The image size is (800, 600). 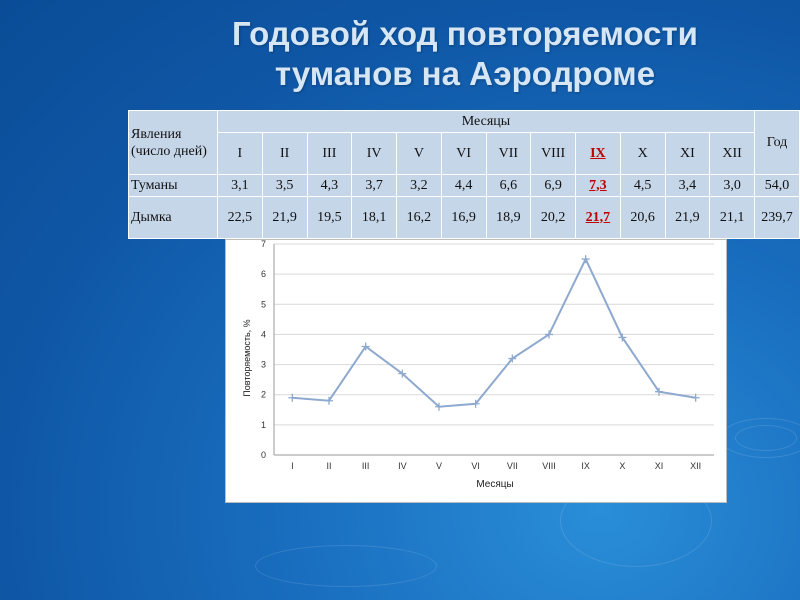 What do you see at coordinates (598, 217) in the screenshot?
I see `table-cell: 21,7` at bounding box center [598, 217].